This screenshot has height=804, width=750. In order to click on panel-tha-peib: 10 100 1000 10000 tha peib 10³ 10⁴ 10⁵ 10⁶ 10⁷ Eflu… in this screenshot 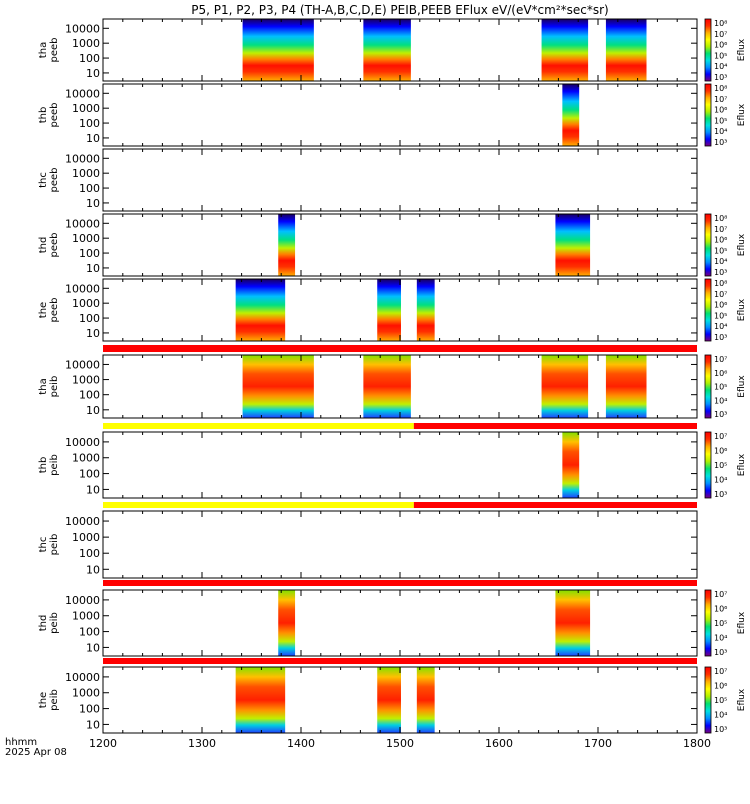, I will do `click(392, 386)`.